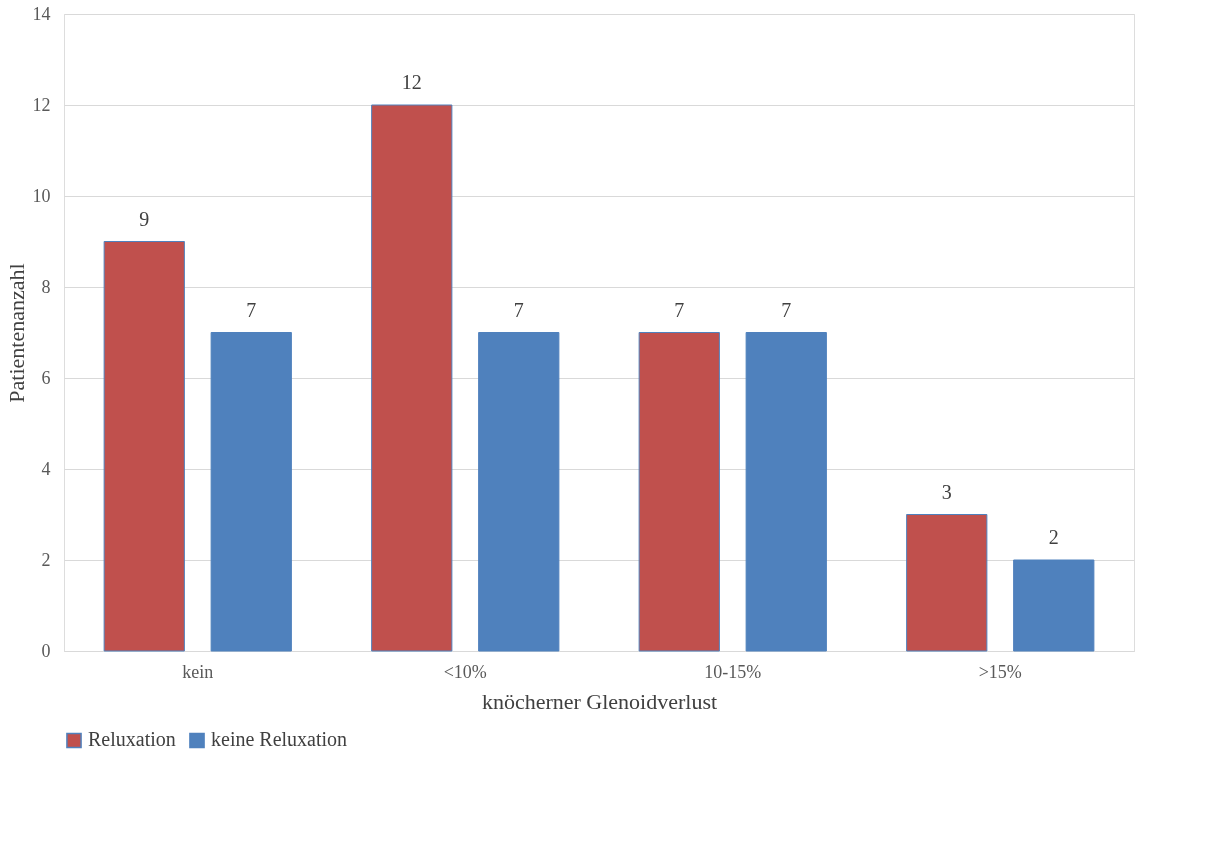 The height and width of the screenshot is (843, 1208). Describe the element at coordinates (144, 218) in the screenshot. I see `data-label: 9` at that location.